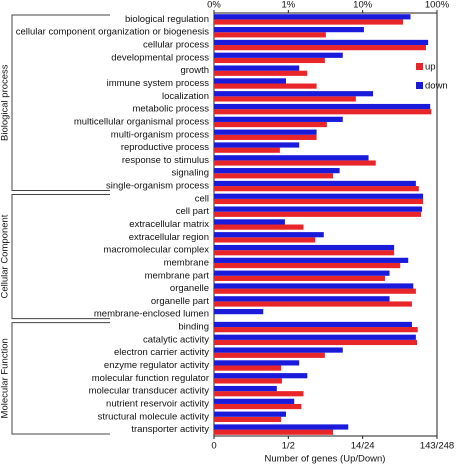 The width and height of the screenshot is (474, 465). Describe the element at coordinates (156, 250) in the screenshot. I see `category-label: macromolecular complex` at that location.